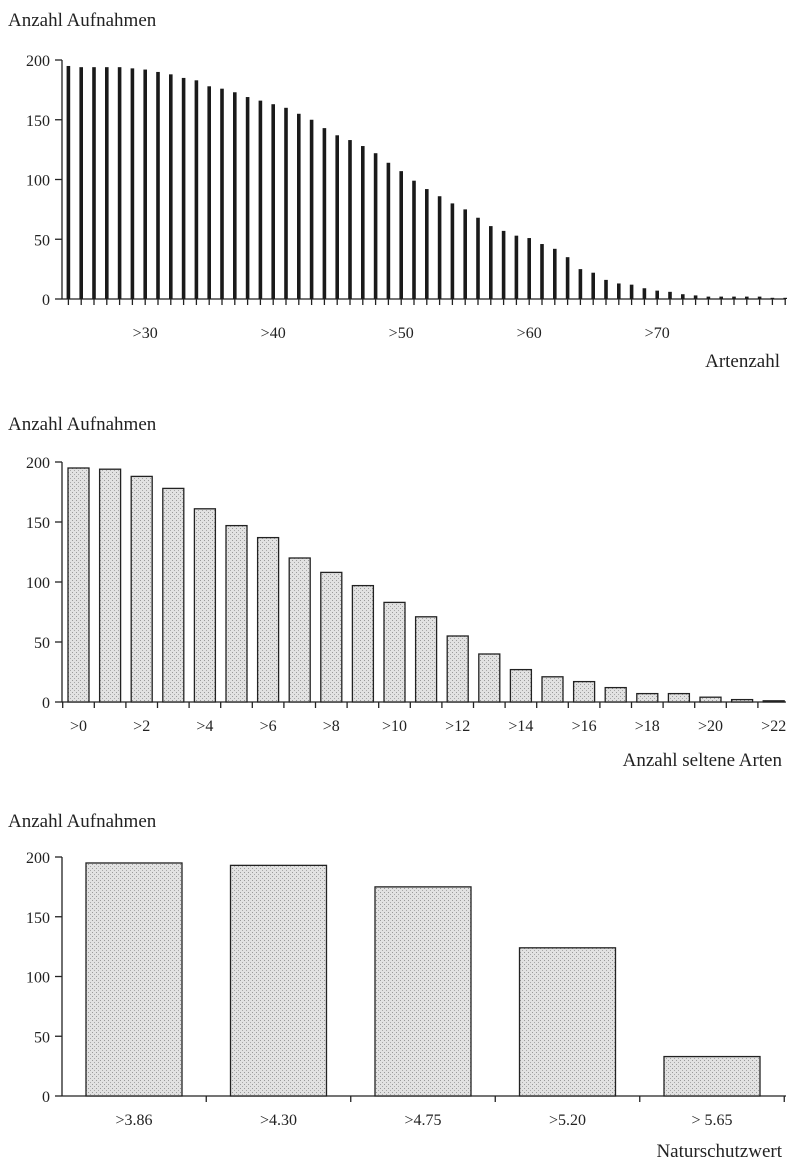 Image resolution: width=788 pixels, height=1165 pixels. I want to click on c3-y-tick-label: 100, so click(38, 978).